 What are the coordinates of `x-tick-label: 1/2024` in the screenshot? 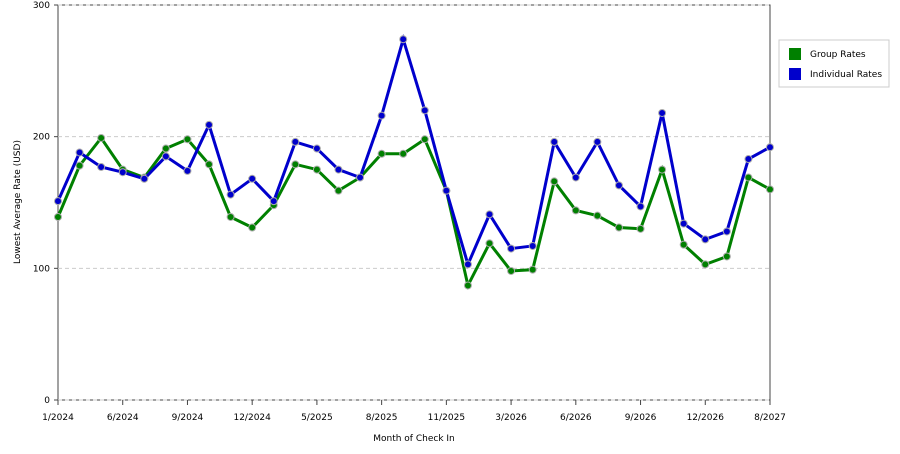 It's located at (58, 418).